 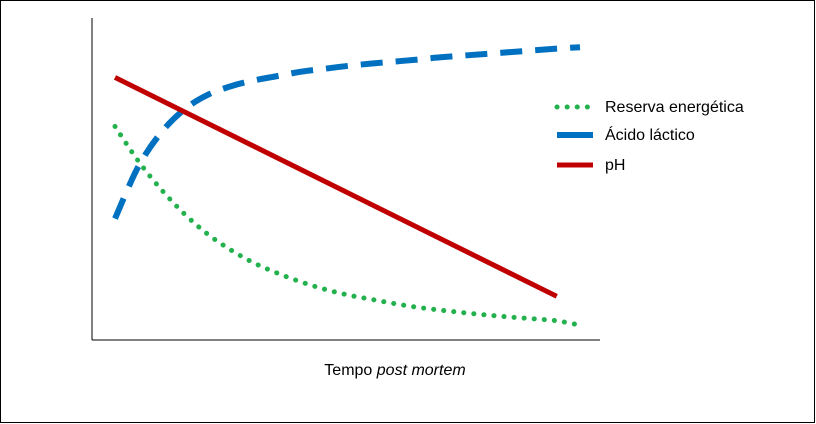 What do you see at coordinates (421, 370) in the screenshot?
I see `x-axis-label-italic: post mortem` at bounding box center [421, 370].